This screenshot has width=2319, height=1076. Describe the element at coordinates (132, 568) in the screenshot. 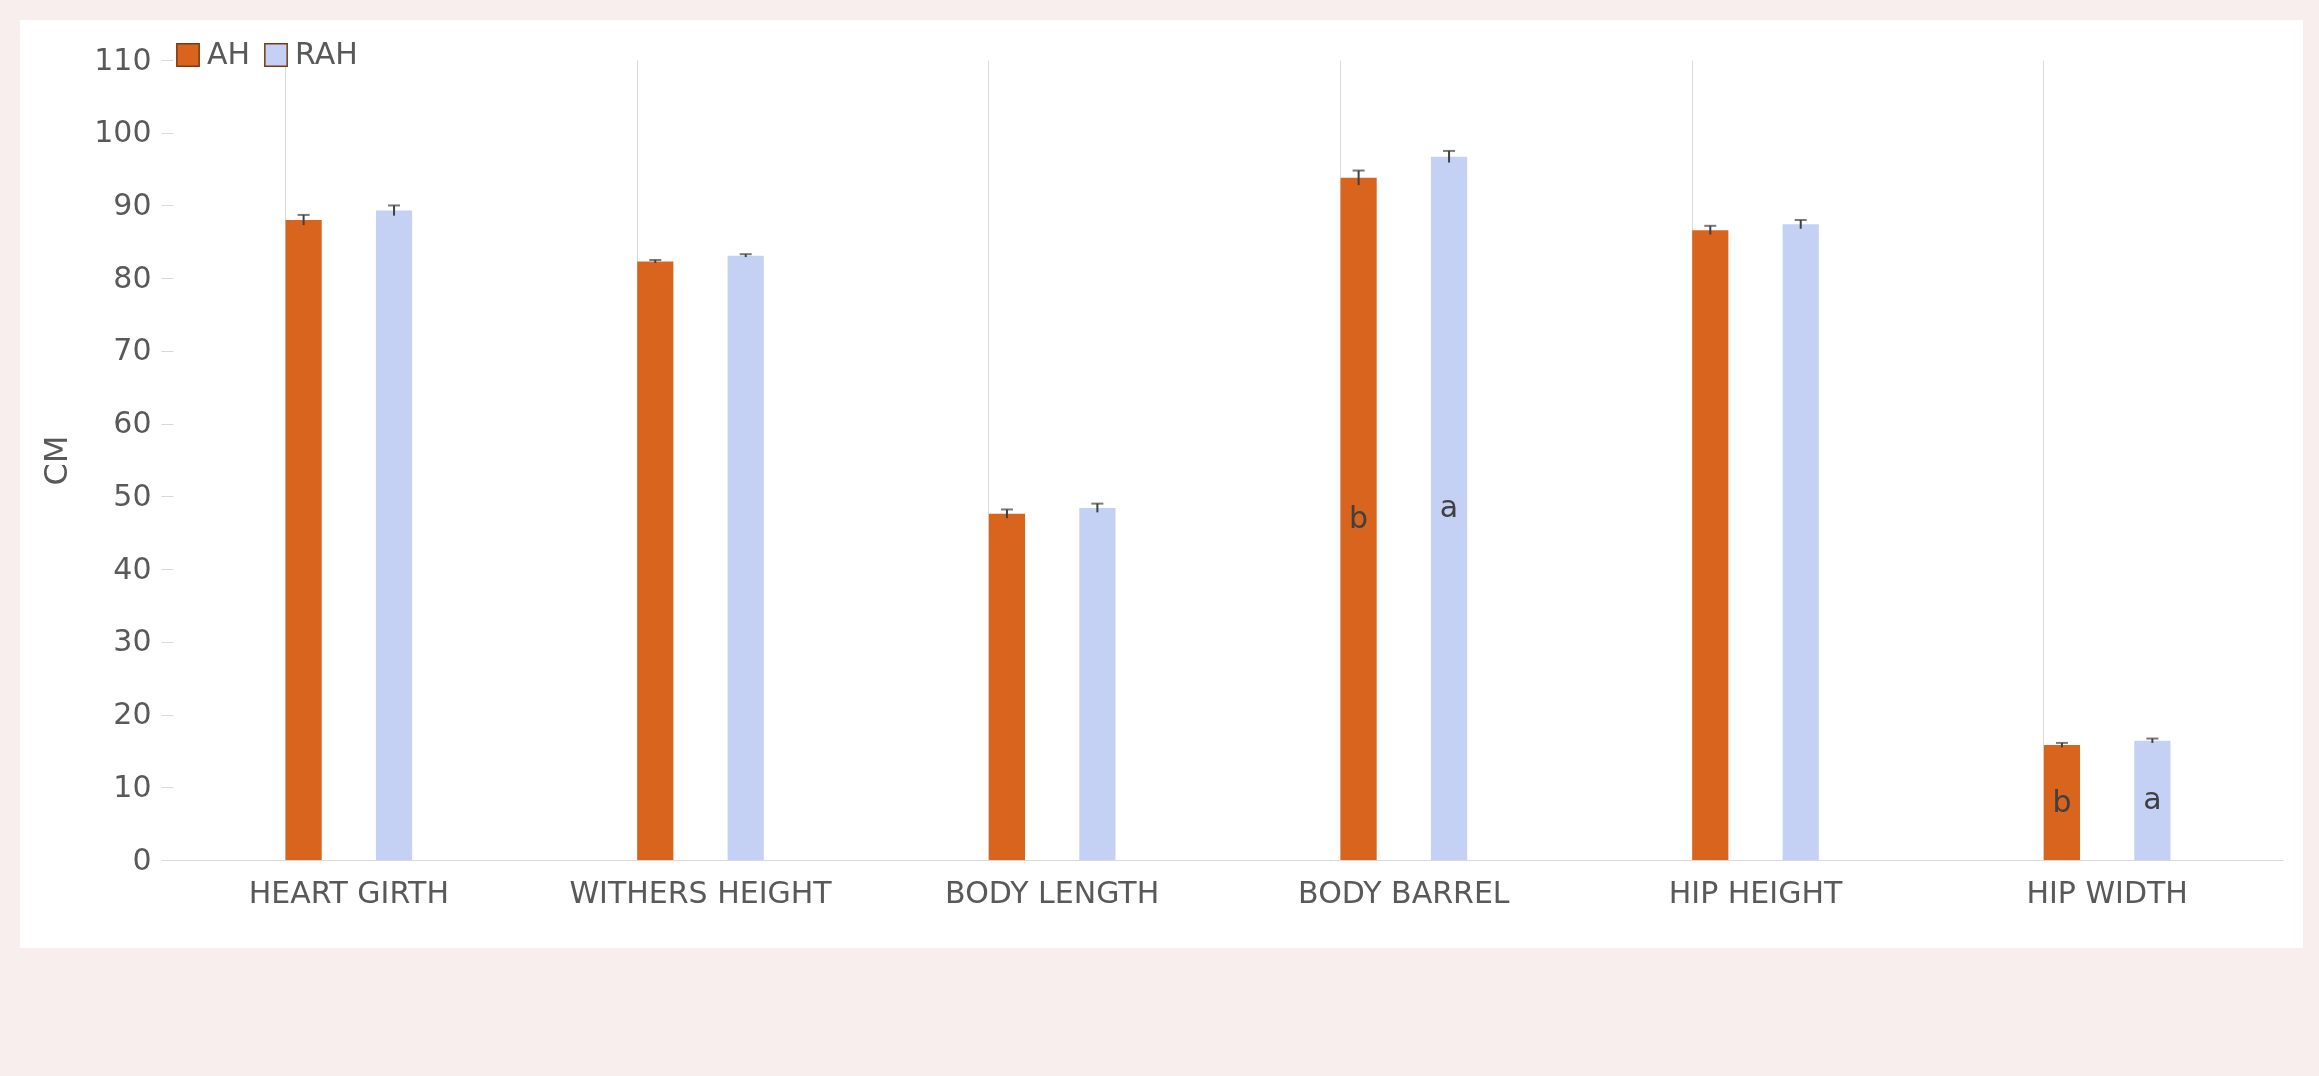

I see `y-tick-label: 40` at that location.